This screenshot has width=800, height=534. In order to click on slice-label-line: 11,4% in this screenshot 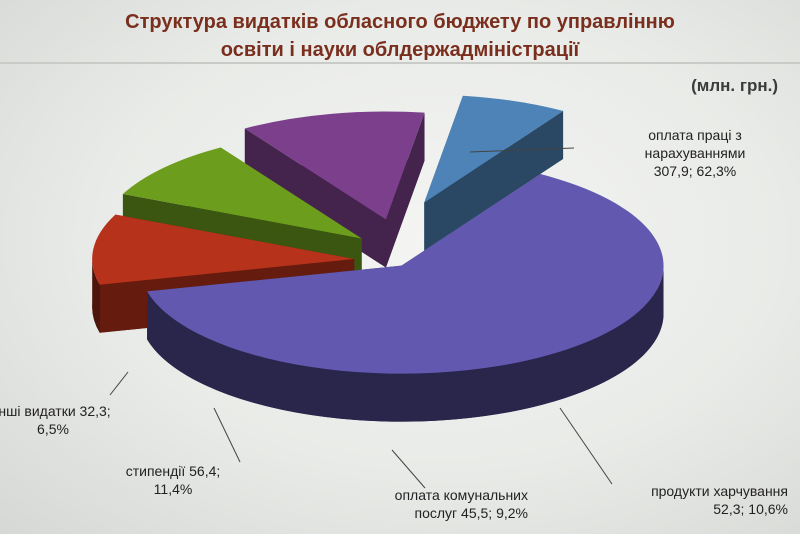, I will do `click(173, 489)`.